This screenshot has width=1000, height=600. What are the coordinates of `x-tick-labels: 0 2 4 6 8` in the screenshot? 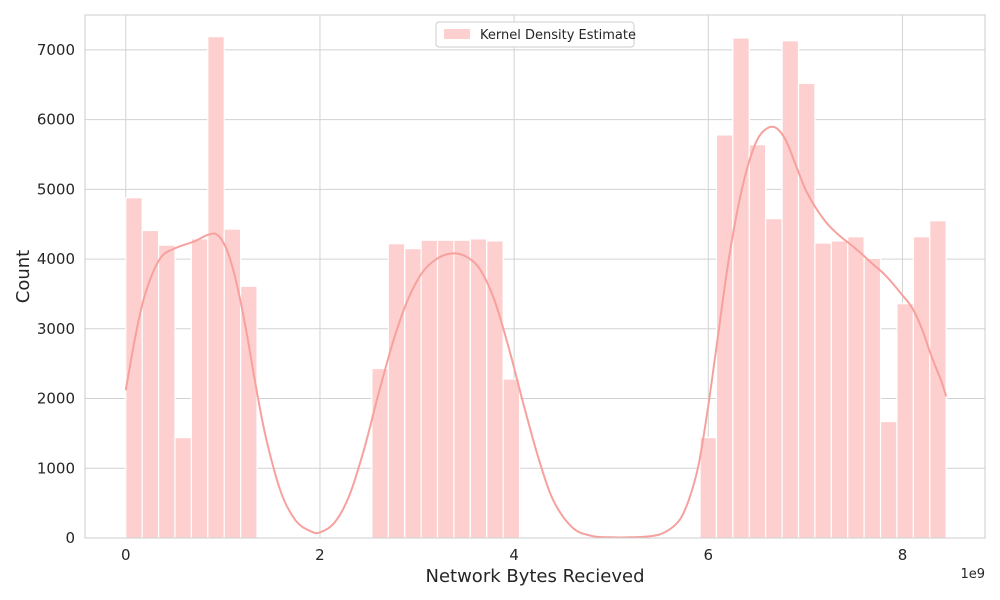 It's located at (514, 555).